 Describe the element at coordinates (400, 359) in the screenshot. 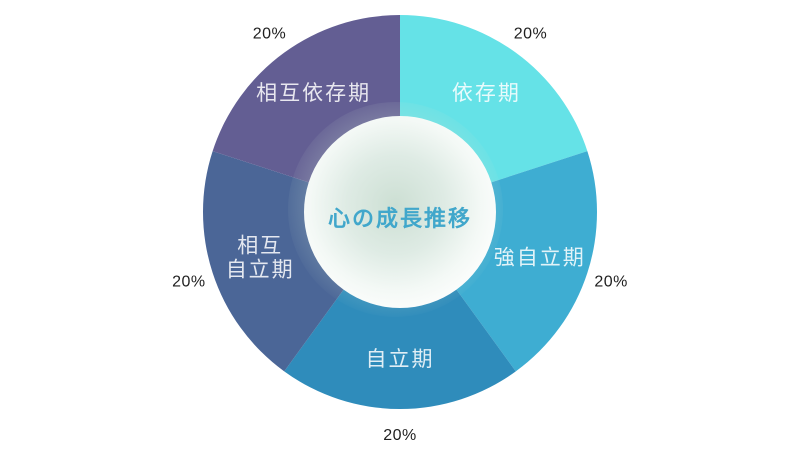

I see `segment-label: 自立期` at that location.